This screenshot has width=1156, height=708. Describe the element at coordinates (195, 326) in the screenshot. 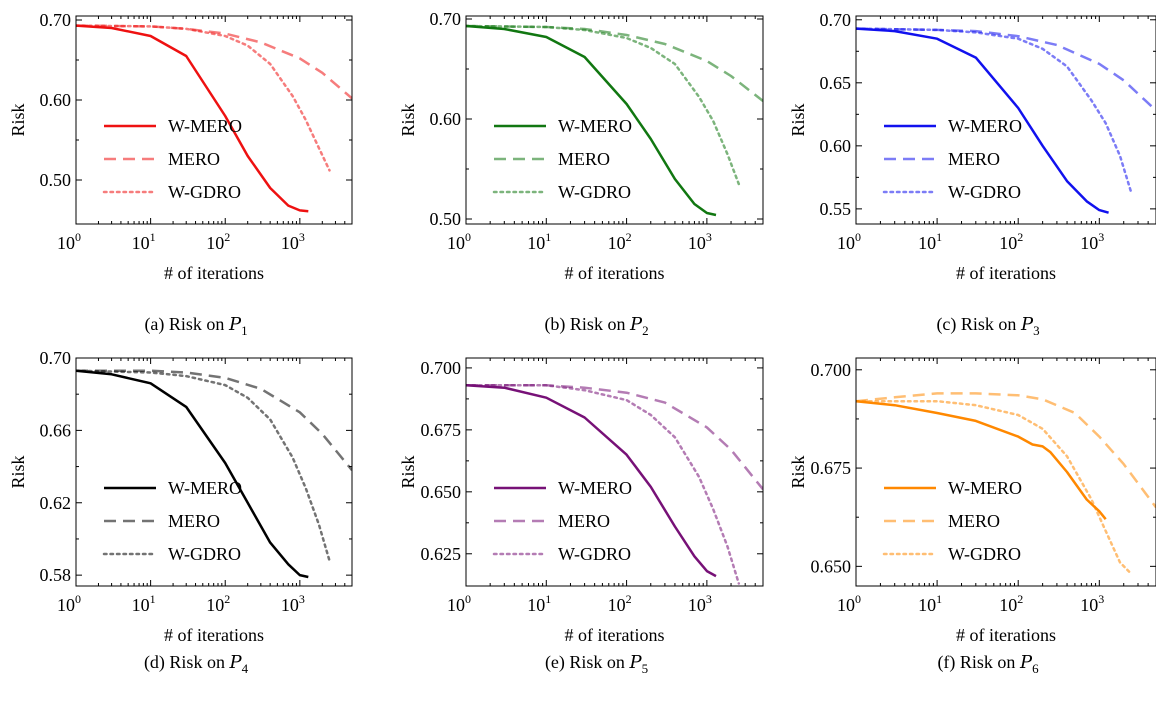

I see `subfigure-caption: (a) Risk on P1` at that location.